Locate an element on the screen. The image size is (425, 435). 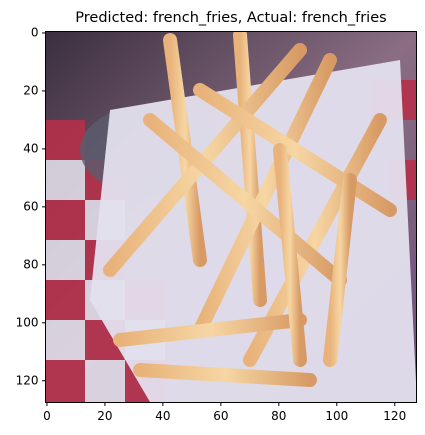
x-tick-label: 80 is located at coordinates (278, 416).